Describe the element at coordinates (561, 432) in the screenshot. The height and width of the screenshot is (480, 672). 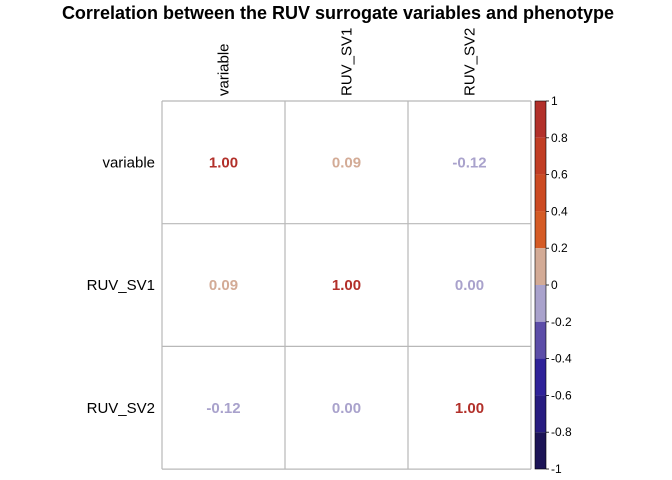
I see `colorbar-tick-label: -0.8` at that location.